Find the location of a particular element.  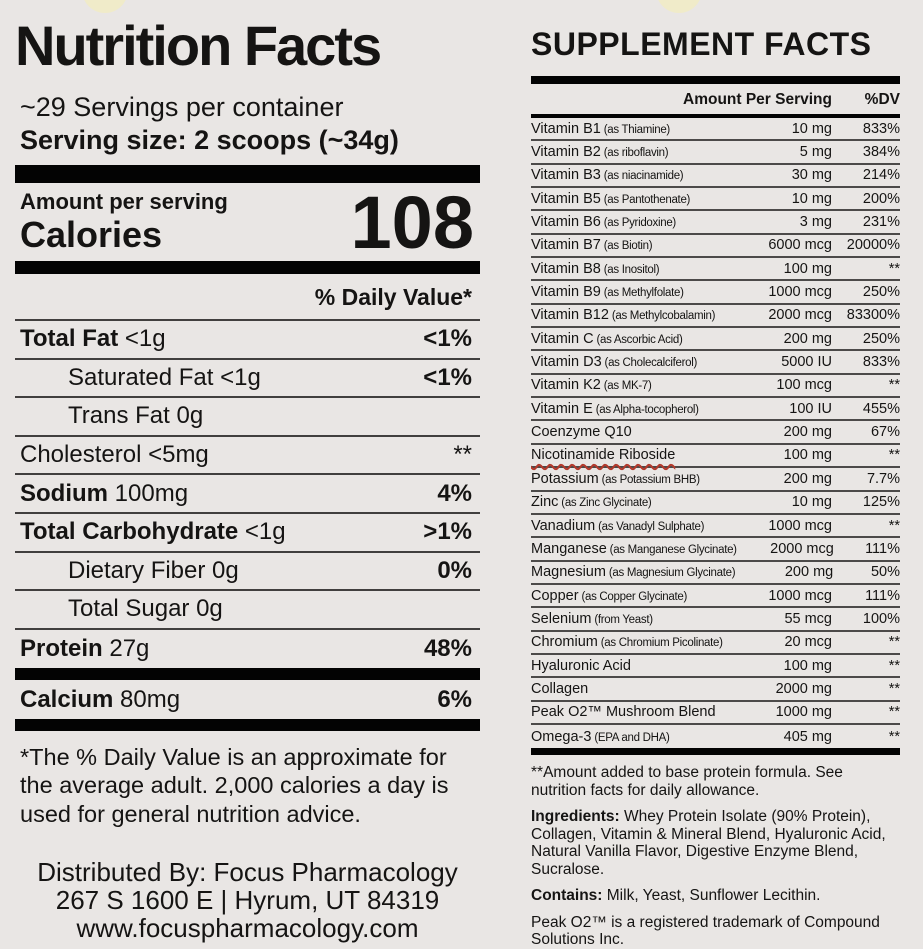

nutrition-row: Total Sugar 0g is located at coordinates (247, 610).